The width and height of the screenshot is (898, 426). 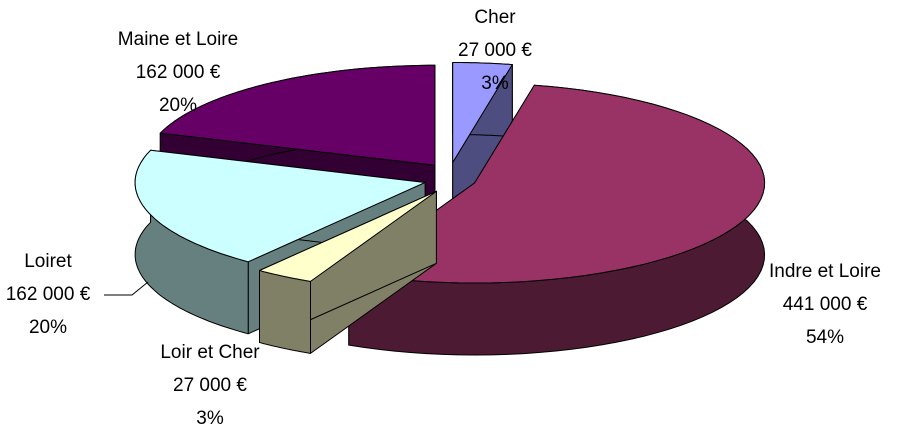 I want to click on data-label-name: Loiret, so click(x=48, y=261).